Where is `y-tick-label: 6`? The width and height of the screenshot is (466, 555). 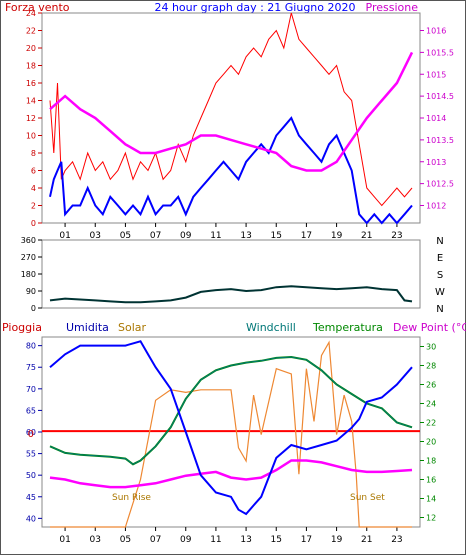 y-tick-label: 6 is located at coordinates (33, 171).